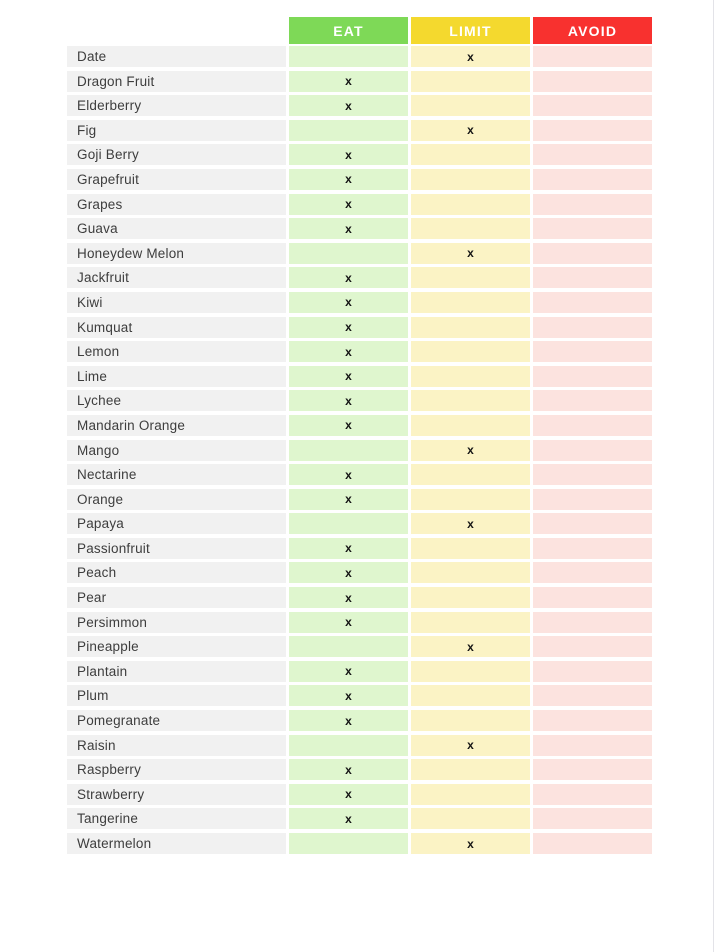 The height and width of the screenshot is (952, 714). I want to click on fruit-name-cell: Kiwi, so click(176, 302).